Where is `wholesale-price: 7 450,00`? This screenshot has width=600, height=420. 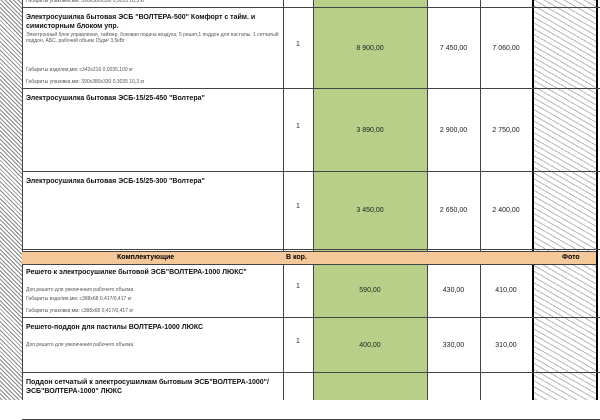 wholesale-price: 7 450,00 is located at coordinates (453, 48).